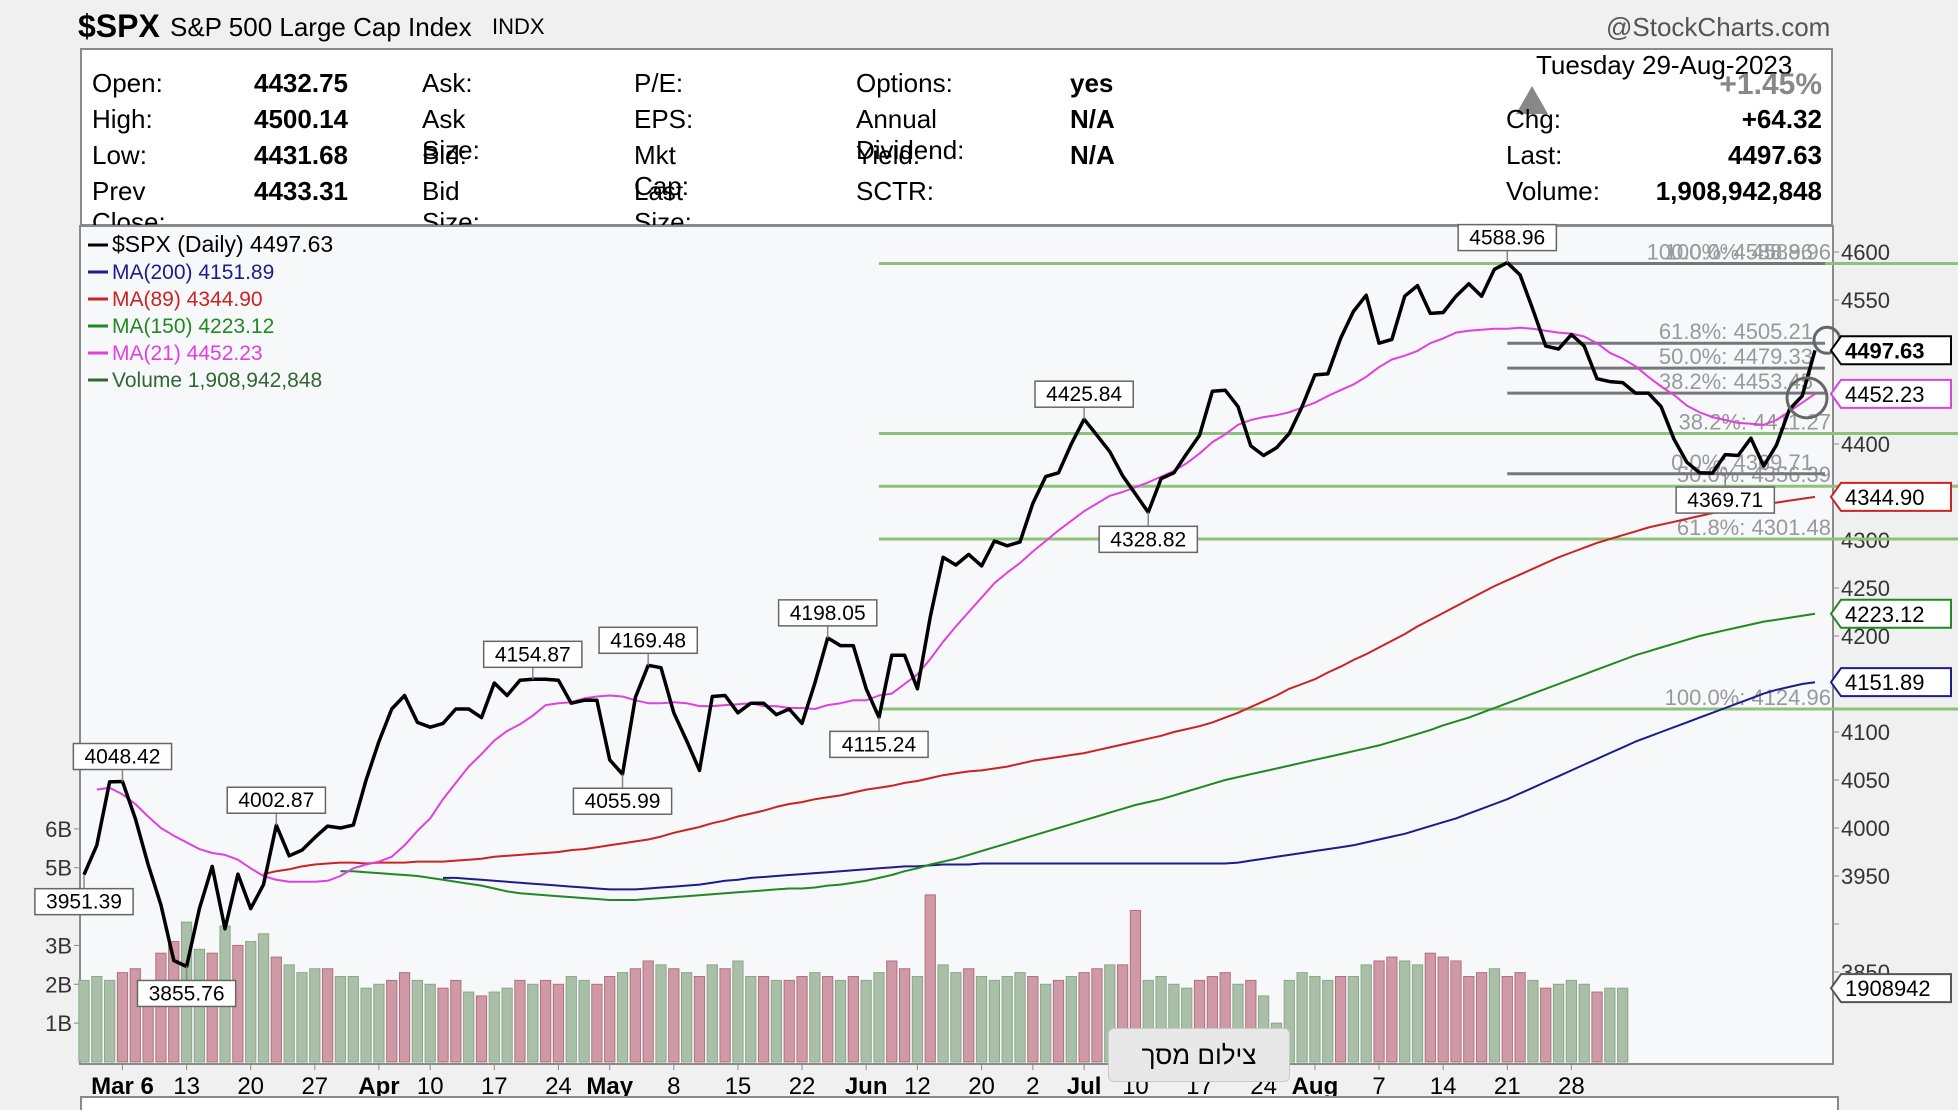  I want to click on quote-label: High:, so click(122, 119).